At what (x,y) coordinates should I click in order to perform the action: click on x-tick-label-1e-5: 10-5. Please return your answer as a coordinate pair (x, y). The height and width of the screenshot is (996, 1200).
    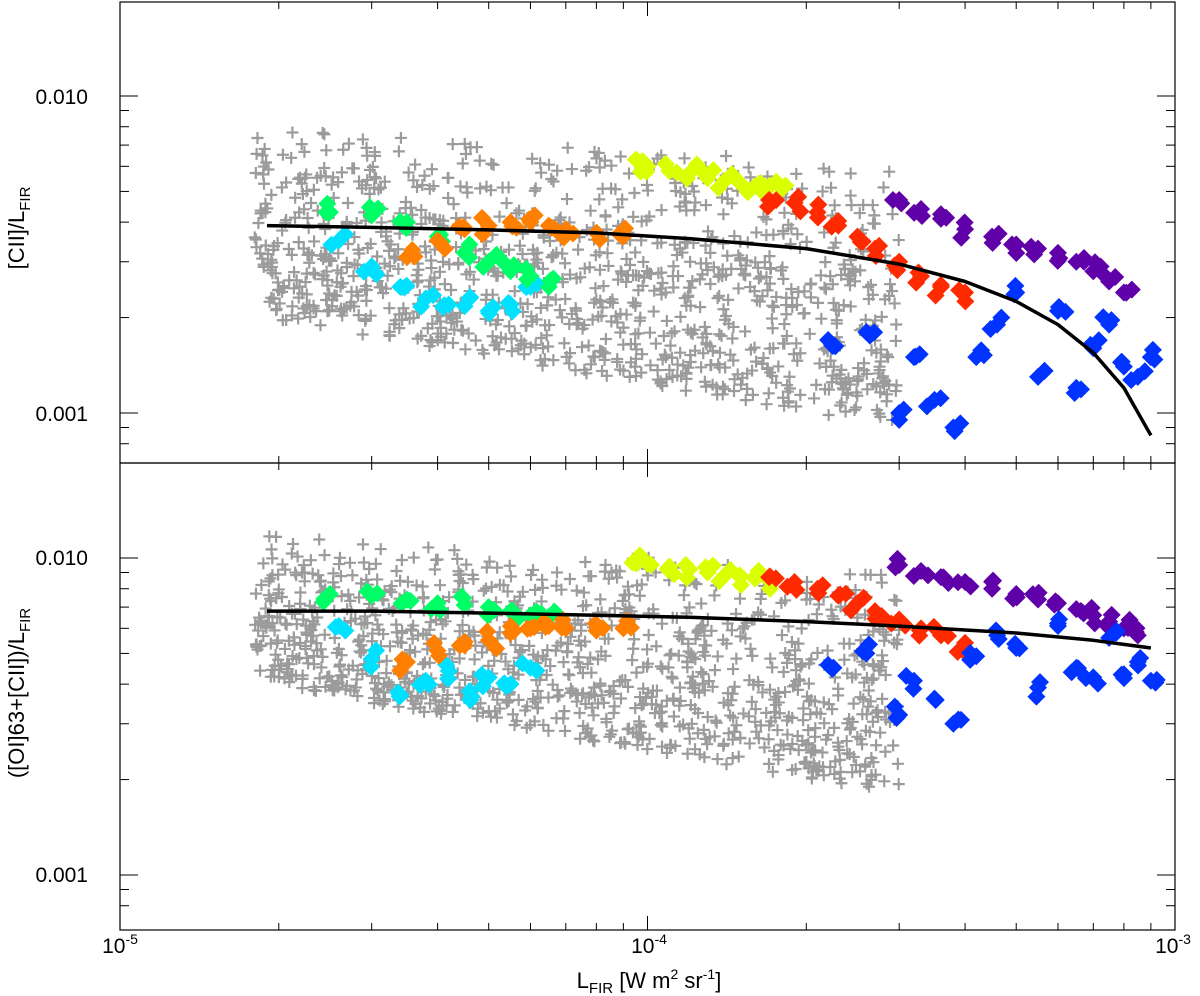
    Looking at the image, I should click on (120, 944).